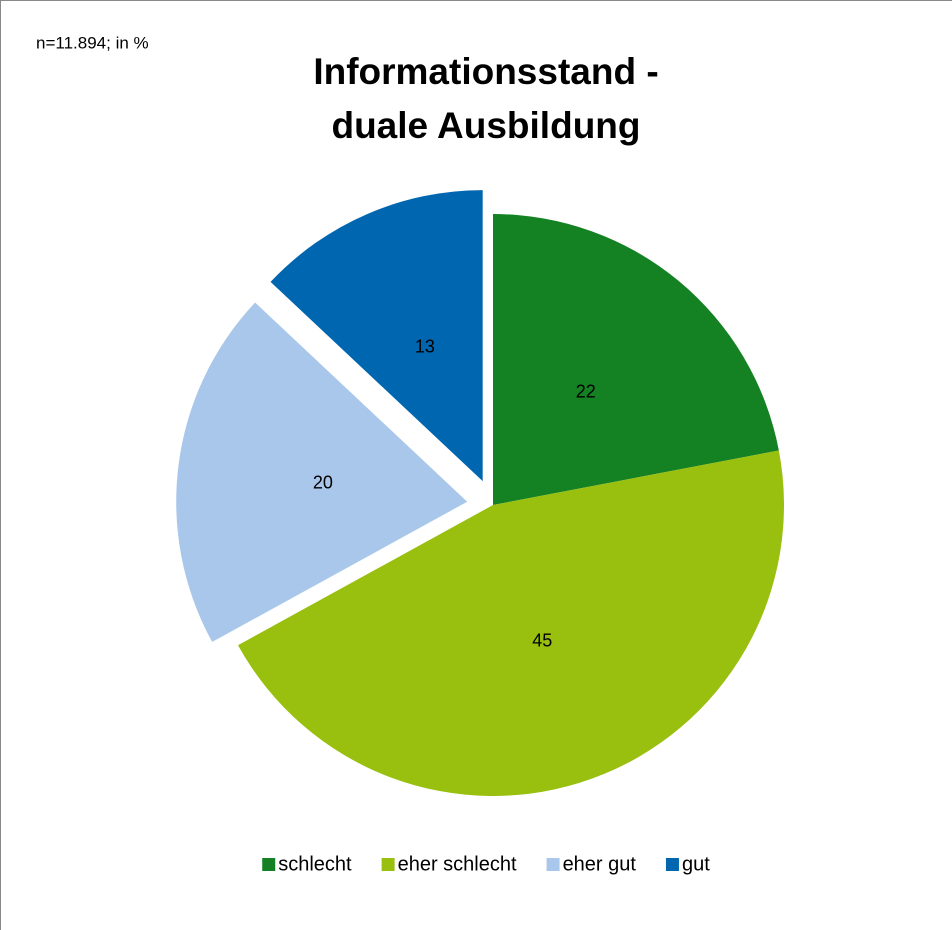  What do you see at coordinates (425, 346) in the screenshot?
I see `data-label: 13` at bounding box center [425, 346].